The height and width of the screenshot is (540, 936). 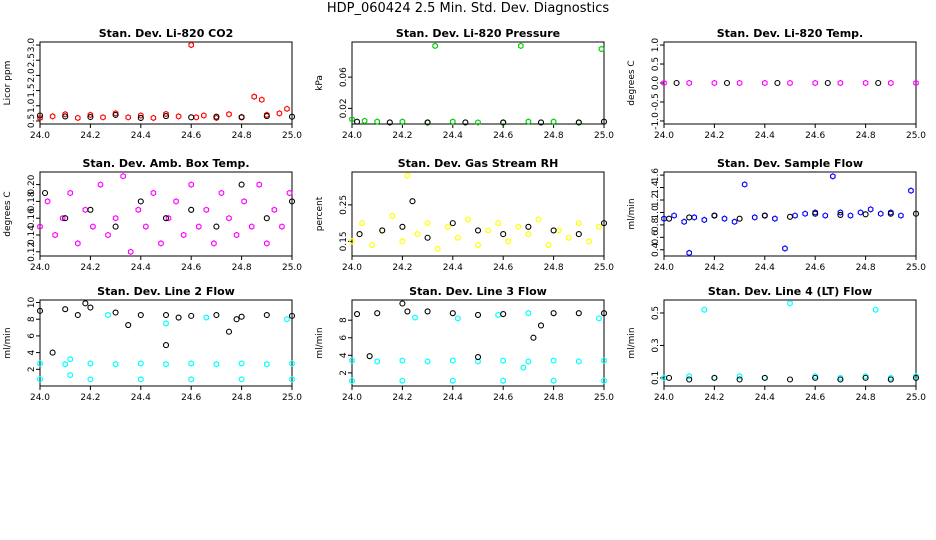 What do you see at coordinates (344, 373) in the screenshot?
I see `y-tick-label: 2` at bounding box center [344, 373].